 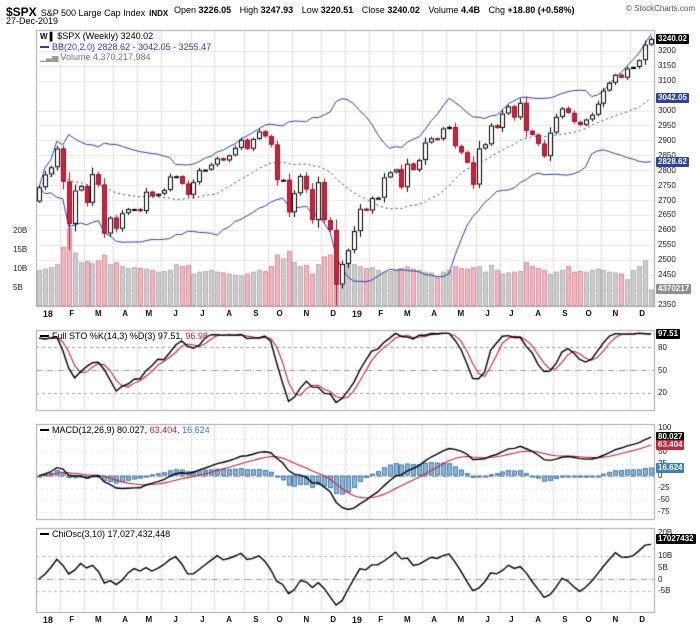 What do you see at coordinates (667, 200) in the screenshot?
I see `price-tick-label: 2700` at bounding box center [667, 200].